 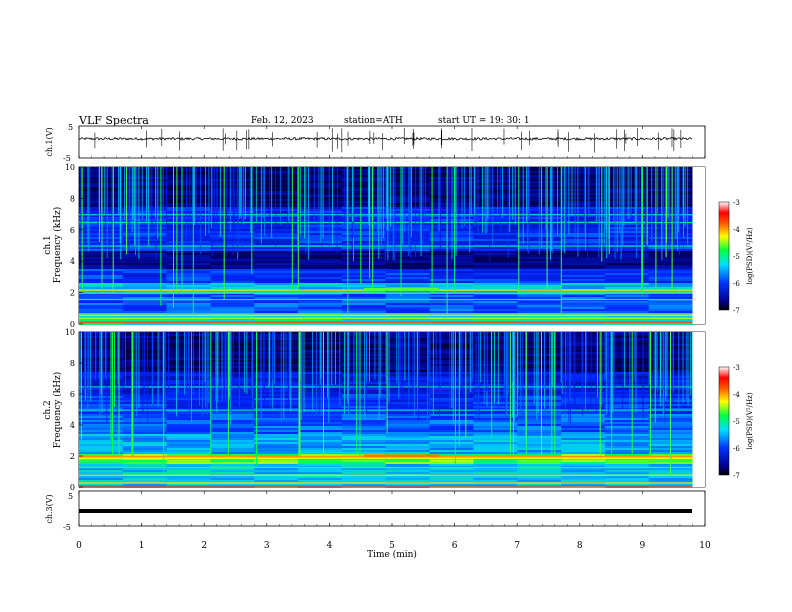 What do you see at coordinates (386, 215) in the screenshot?
I see `spectrogram-band` at bounding box center [386, 215].